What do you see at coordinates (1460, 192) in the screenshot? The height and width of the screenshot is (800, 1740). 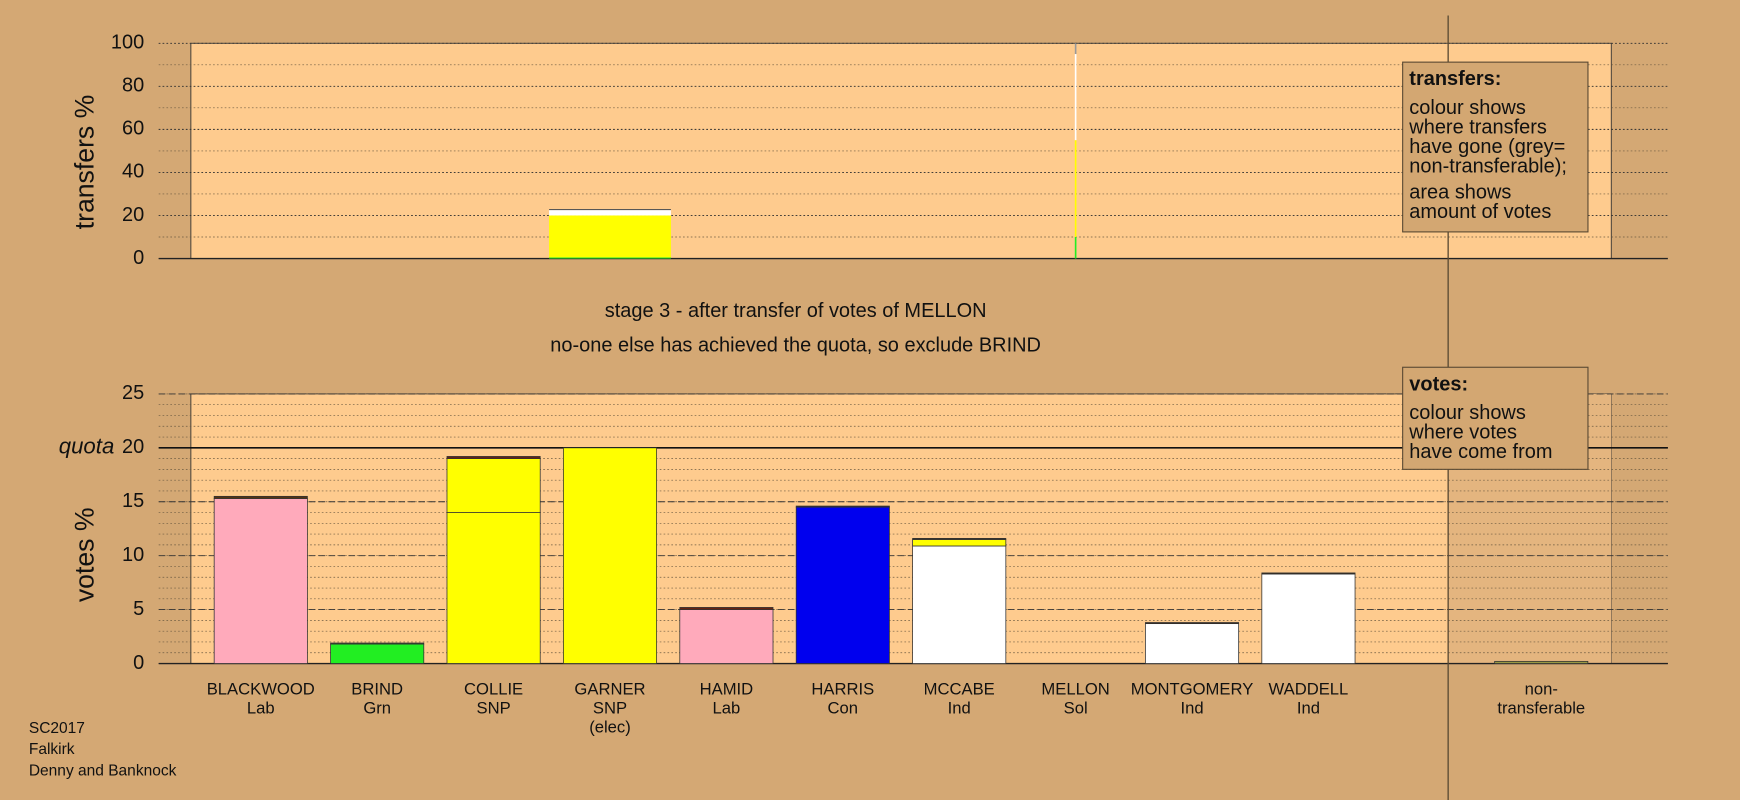 I see `legend-text: area shows` at bounding box center [1460, 192].